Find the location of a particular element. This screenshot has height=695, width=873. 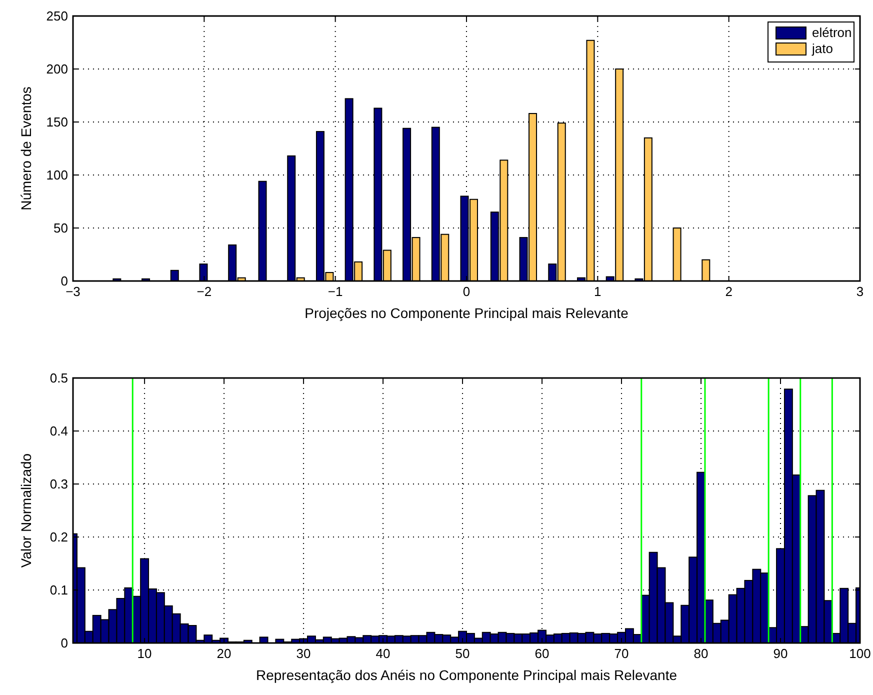

x-tick-label: 1 is located at coordinates (598, 291).